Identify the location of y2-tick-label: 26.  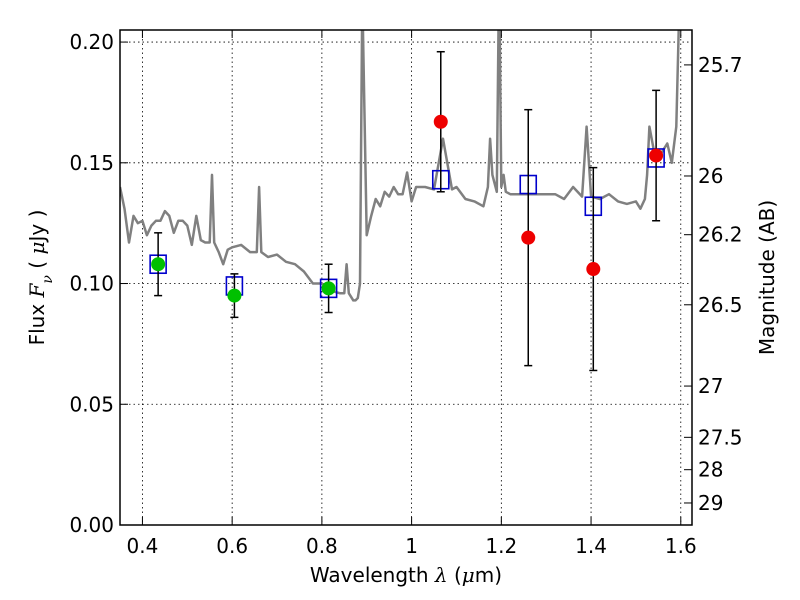
(710, 176).